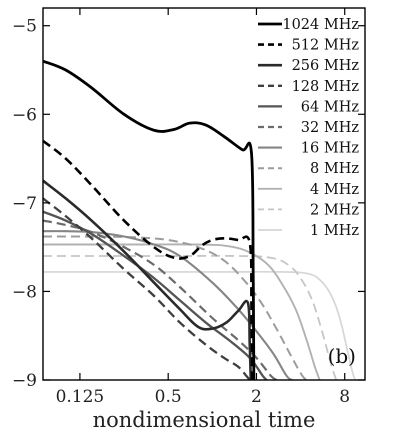 This screenshot has height=436, width=408. Describe the element at coordinates (330, 149) in the screenshot. I see `legend-label-6: 16 MHz` at that location.